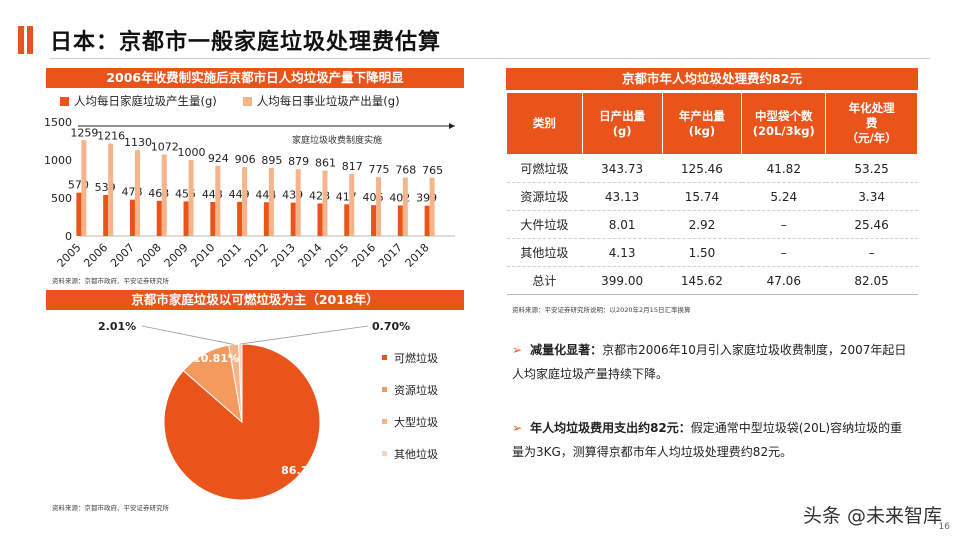 This screenshot has height=540, width=960. Describe the element at coordinates (336, 255) in the screenshot. I see `x-tick-label: 2015` at that location.